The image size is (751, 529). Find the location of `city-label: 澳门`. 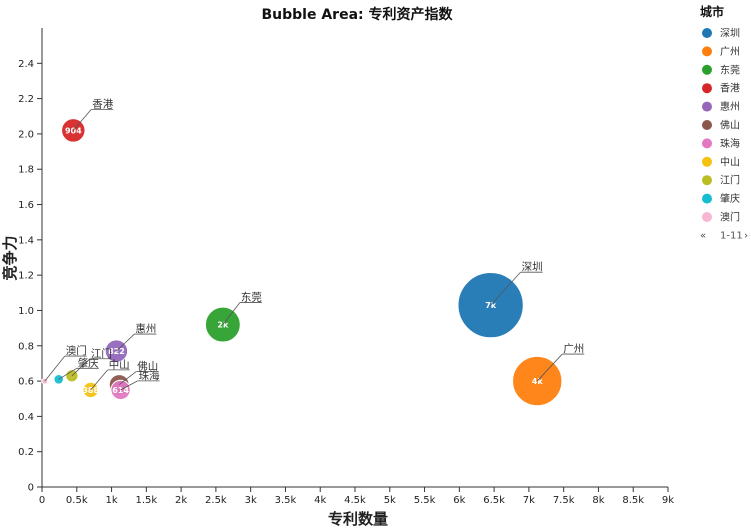

city-label: 澳门 is located at coordinates (76, 350).